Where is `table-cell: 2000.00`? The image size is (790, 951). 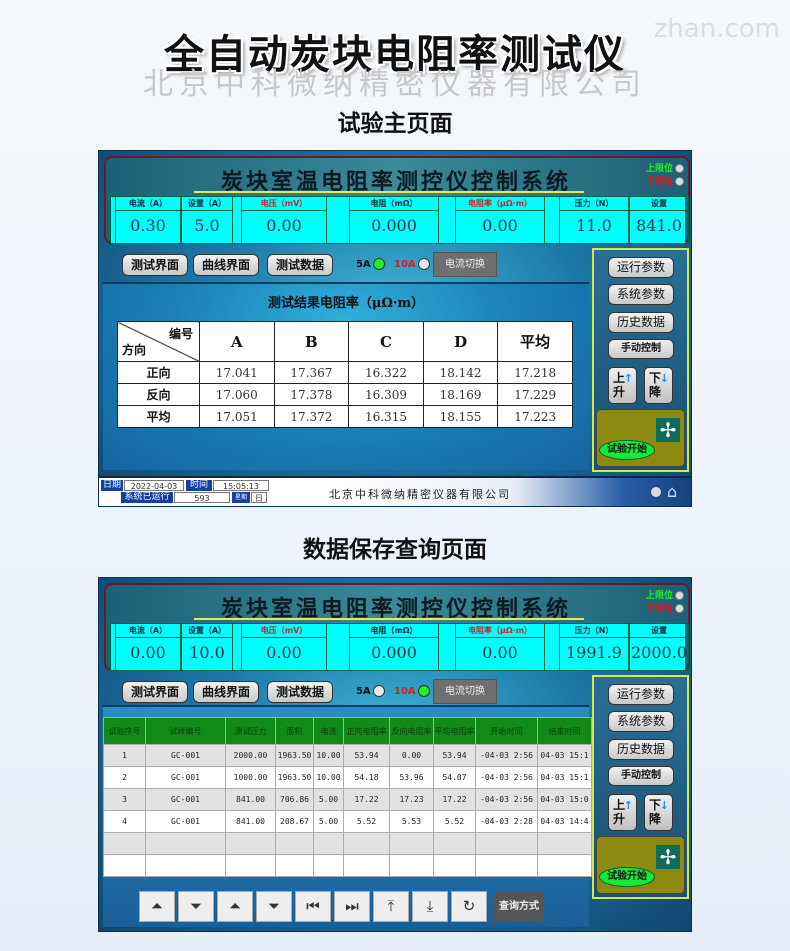
table-cell: 2000.00 is located at coordinates (250, 755).